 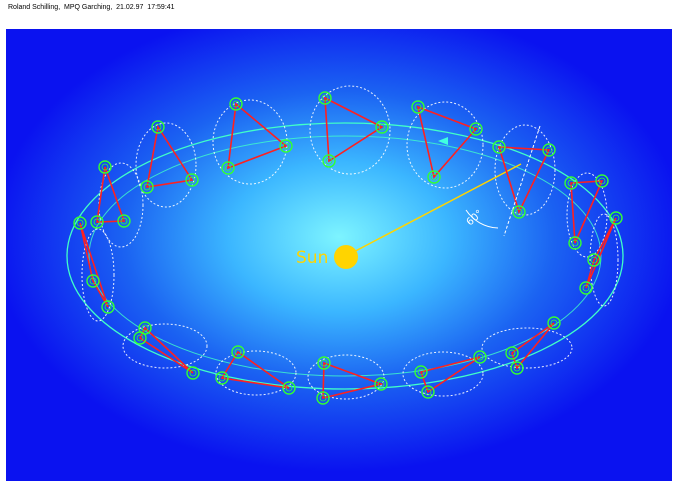 What do you see at coordinates (482, 219) in the screenshot?
I see `angle-arc` at bounding box center [482, 219].